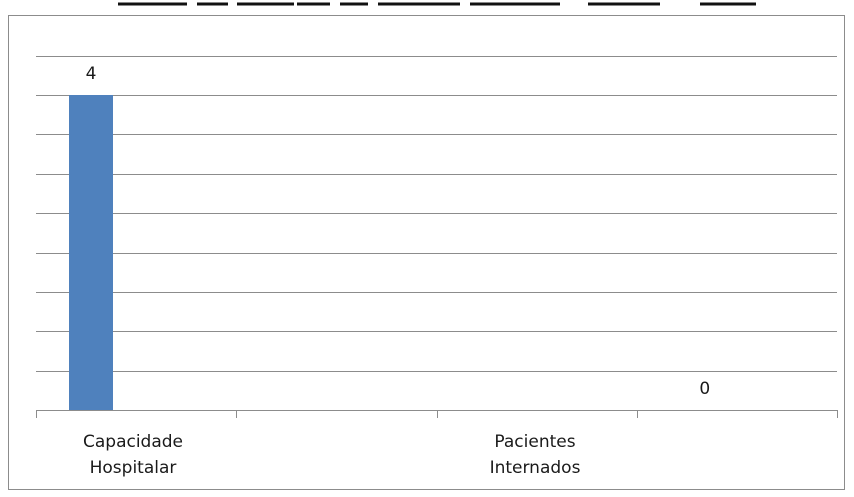 The height and width of the screenshot is (497, 854). What do you see at coordinates (437, 414) in the screenshot?
I see `x-axis` at bounding box center [437, 414].